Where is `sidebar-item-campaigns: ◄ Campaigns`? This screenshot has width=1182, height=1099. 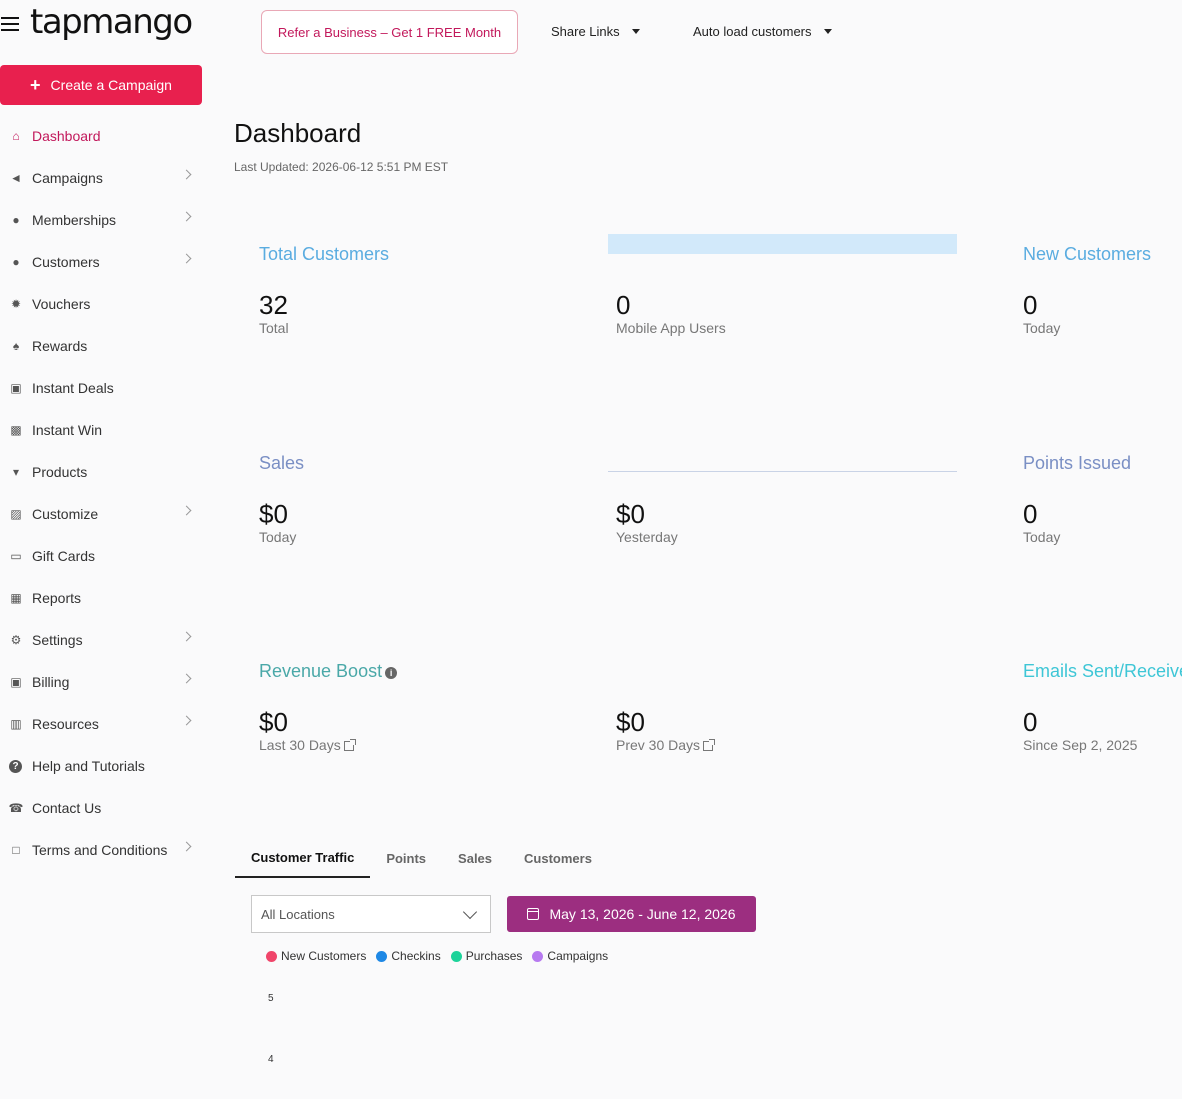
sidebar-item-campaigns: ◄ Campaigns is located at coordinates (101, 178).